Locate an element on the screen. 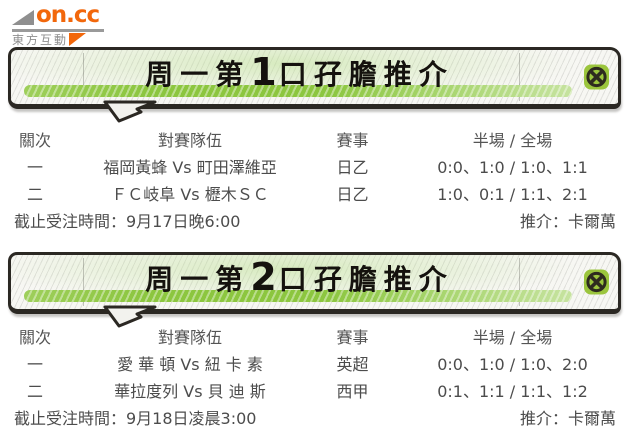 Image resolution: width=630 pixels, height=430 pixels. cell-teams: 華拉度列 Vs 貝 迪 斯 is located at coordinates (190, 391).